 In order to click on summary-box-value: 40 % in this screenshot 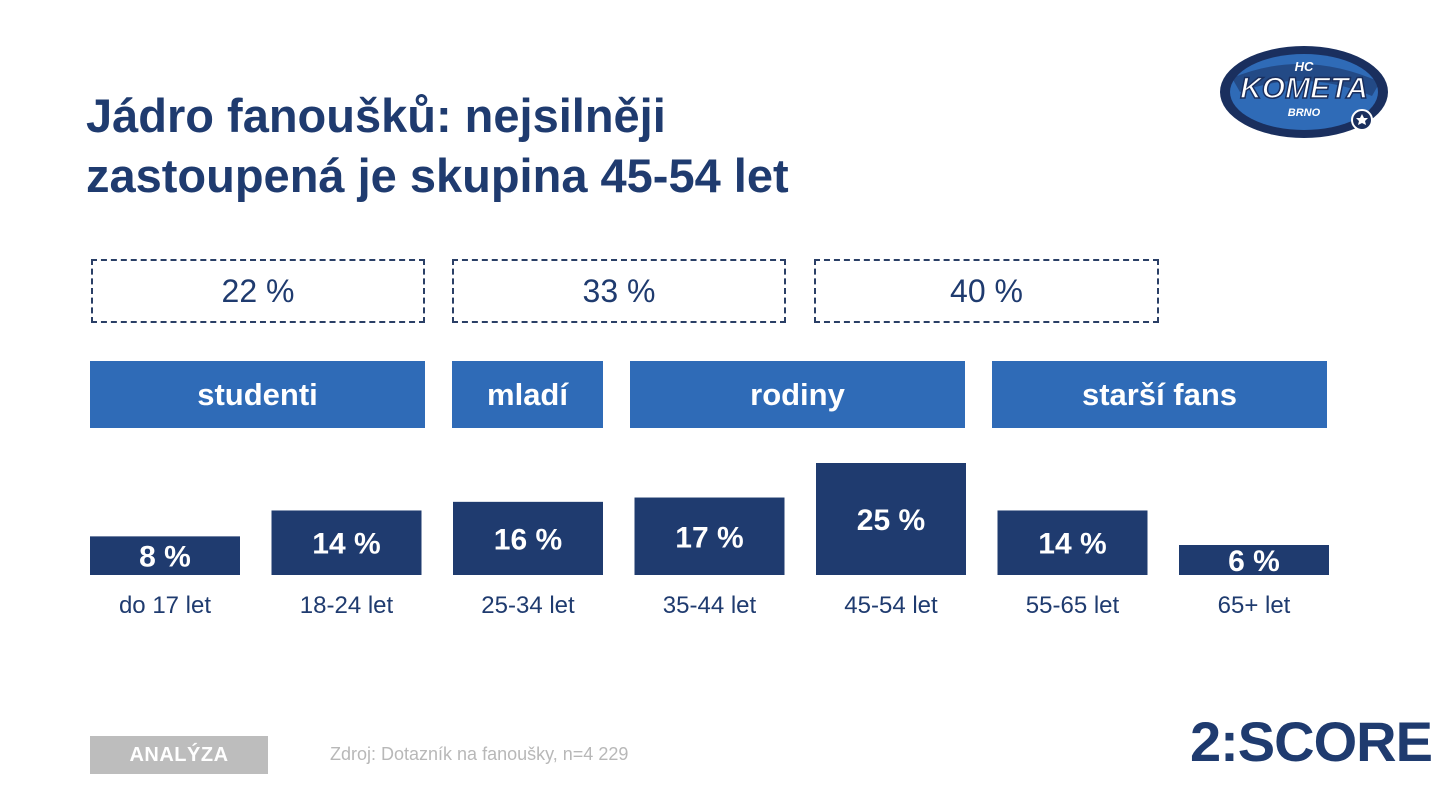, I will do `click(986, 290)`.